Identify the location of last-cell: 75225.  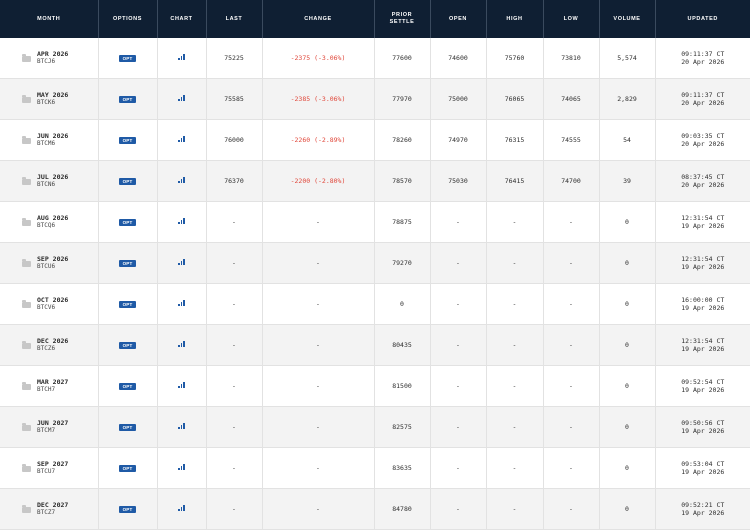
(234, 58).